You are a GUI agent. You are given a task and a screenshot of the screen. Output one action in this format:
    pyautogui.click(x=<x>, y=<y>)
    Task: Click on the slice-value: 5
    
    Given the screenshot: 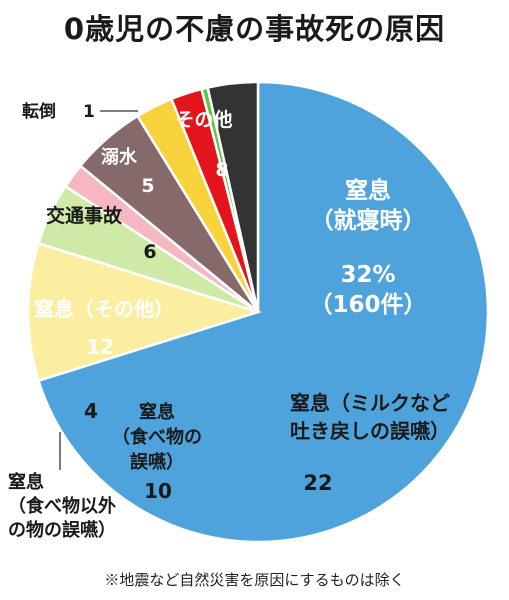 What is the action you would take?
    pyautogui.click(x=147, y=186)
    